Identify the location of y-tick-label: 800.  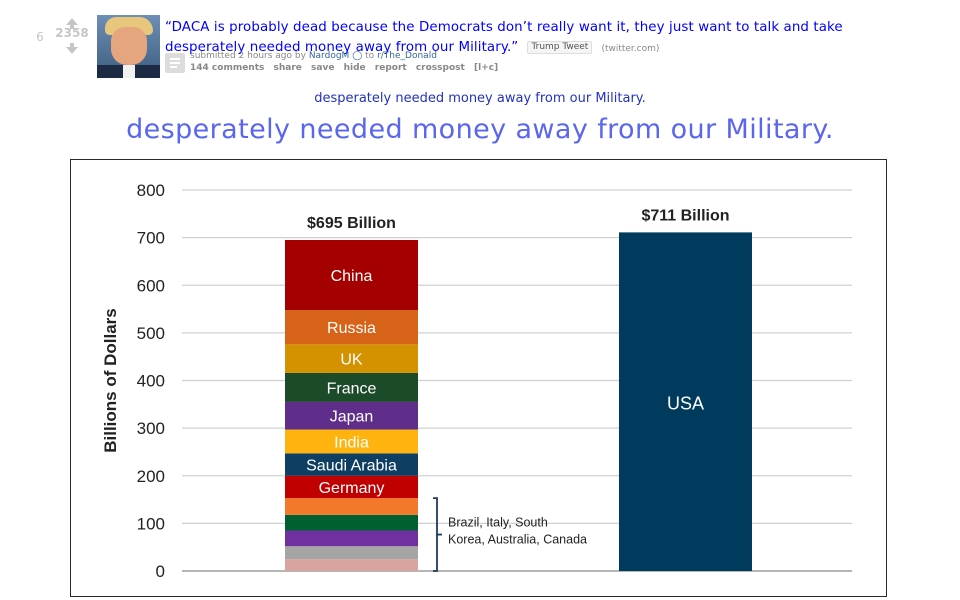
(151, 190).